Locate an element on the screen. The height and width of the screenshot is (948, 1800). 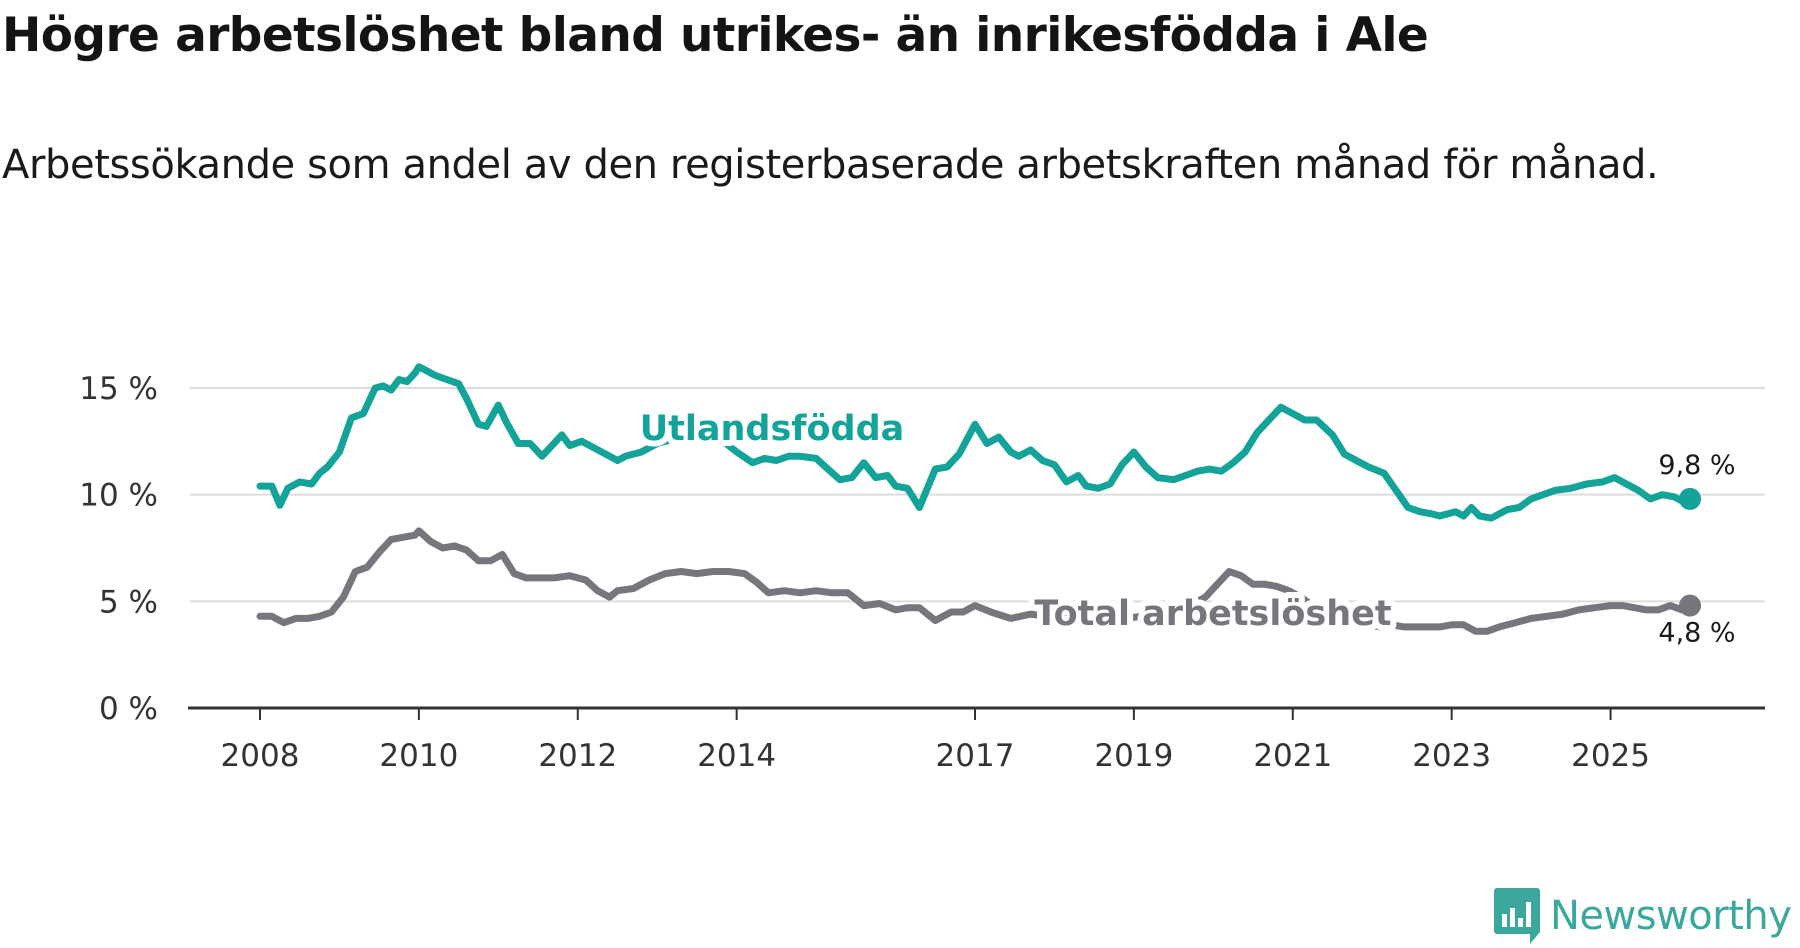
series-label-utlandsfodda: Utlandsfödda is located at coordinates (772, 429).